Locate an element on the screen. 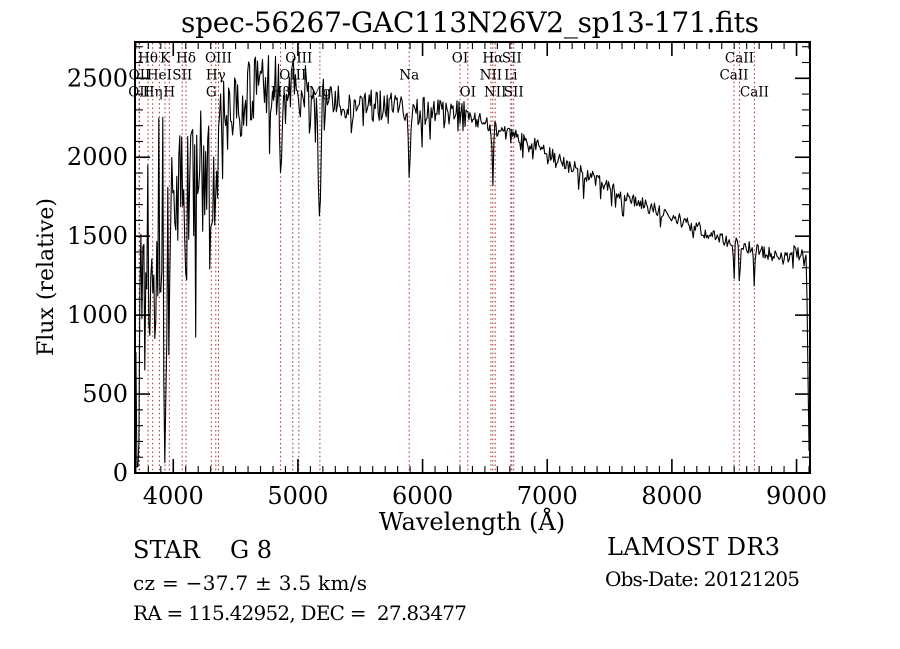 The width and height of the screenshot is (900, 649). x-tick-label: 9000 is located at coordinates (796, 496).